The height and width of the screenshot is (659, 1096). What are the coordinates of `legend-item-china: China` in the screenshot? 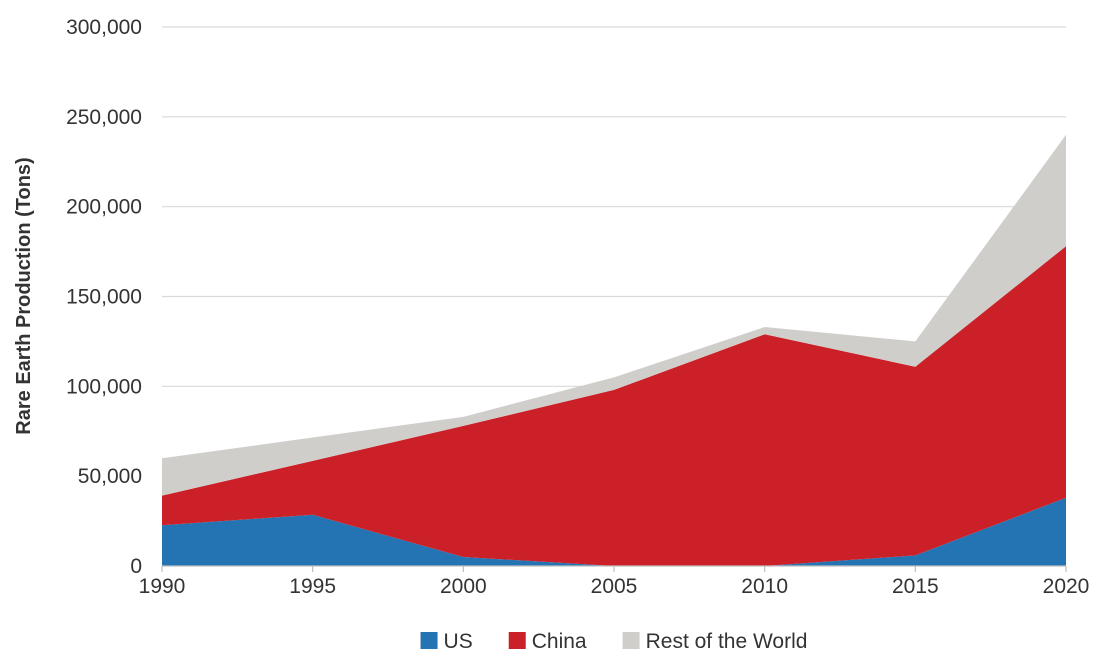 It's located at (547, 641).